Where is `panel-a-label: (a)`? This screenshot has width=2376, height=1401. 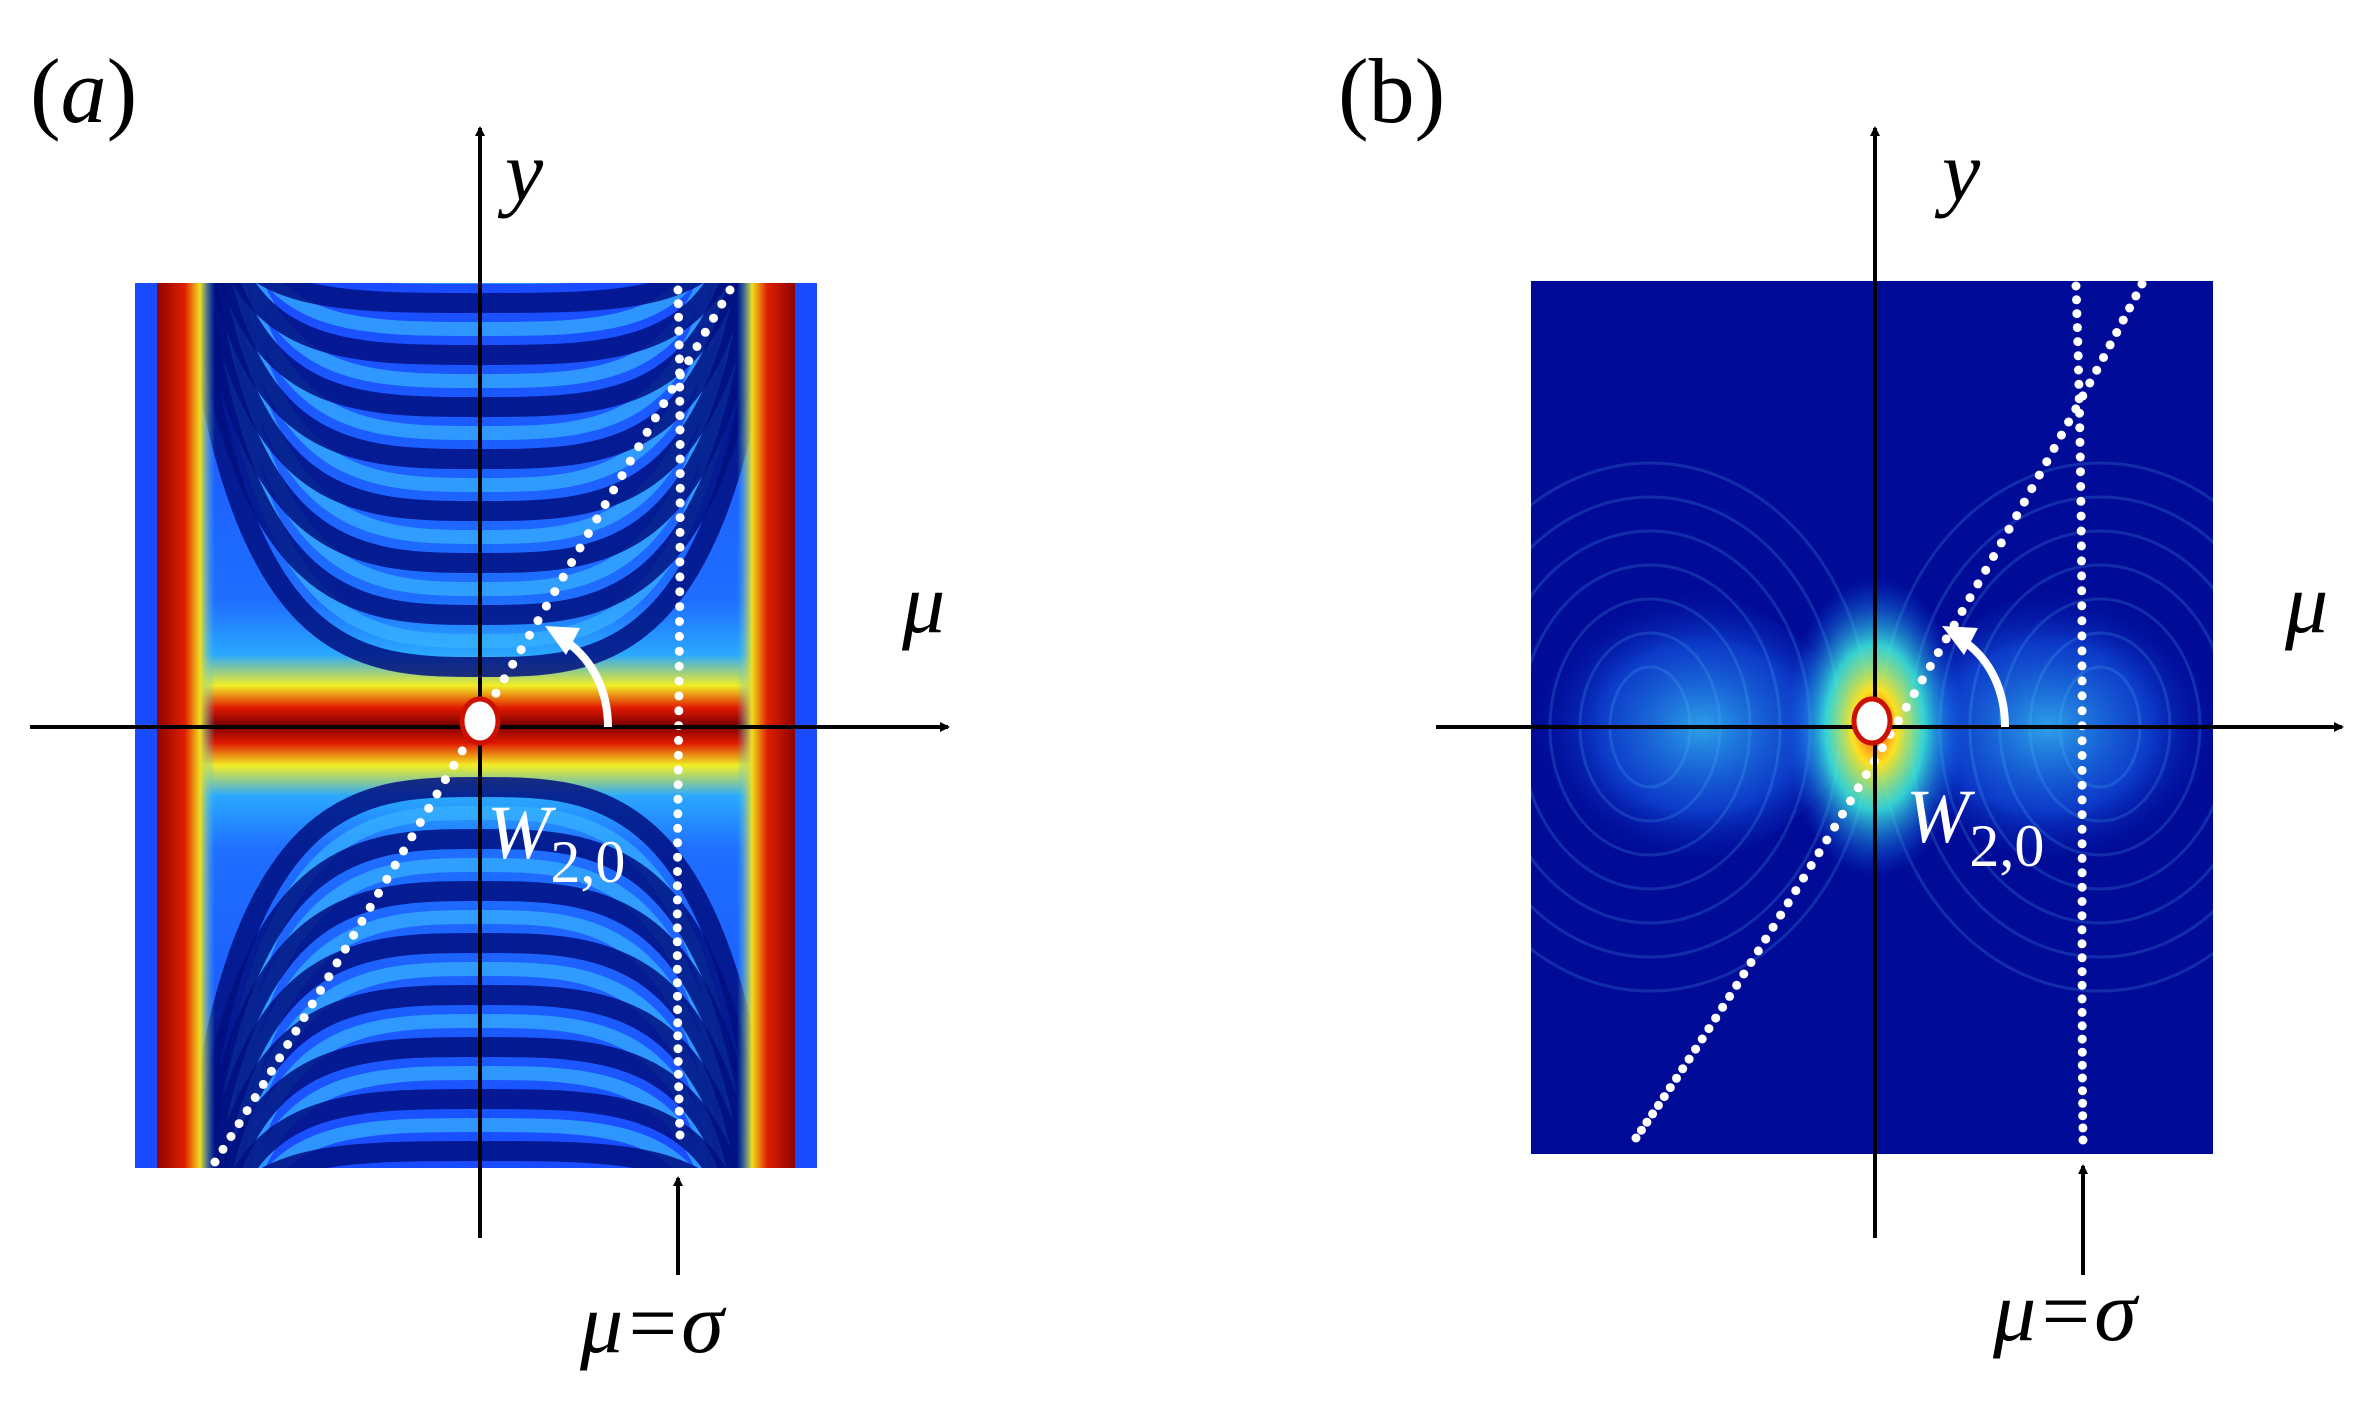
panel-a-label: (a) is located at coordinates (83, 91).